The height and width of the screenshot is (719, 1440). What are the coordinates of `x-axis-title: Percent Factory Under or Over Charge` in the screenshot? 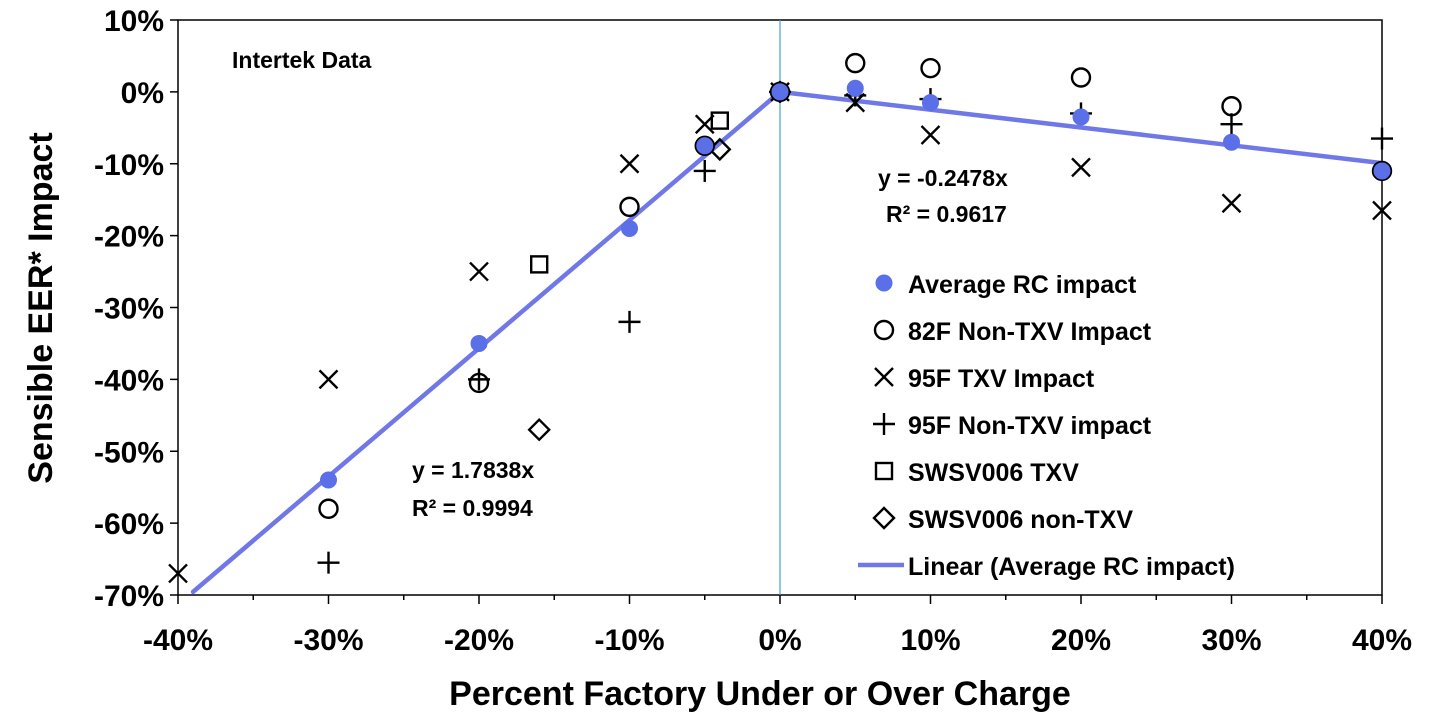 It's located at (760, 694).